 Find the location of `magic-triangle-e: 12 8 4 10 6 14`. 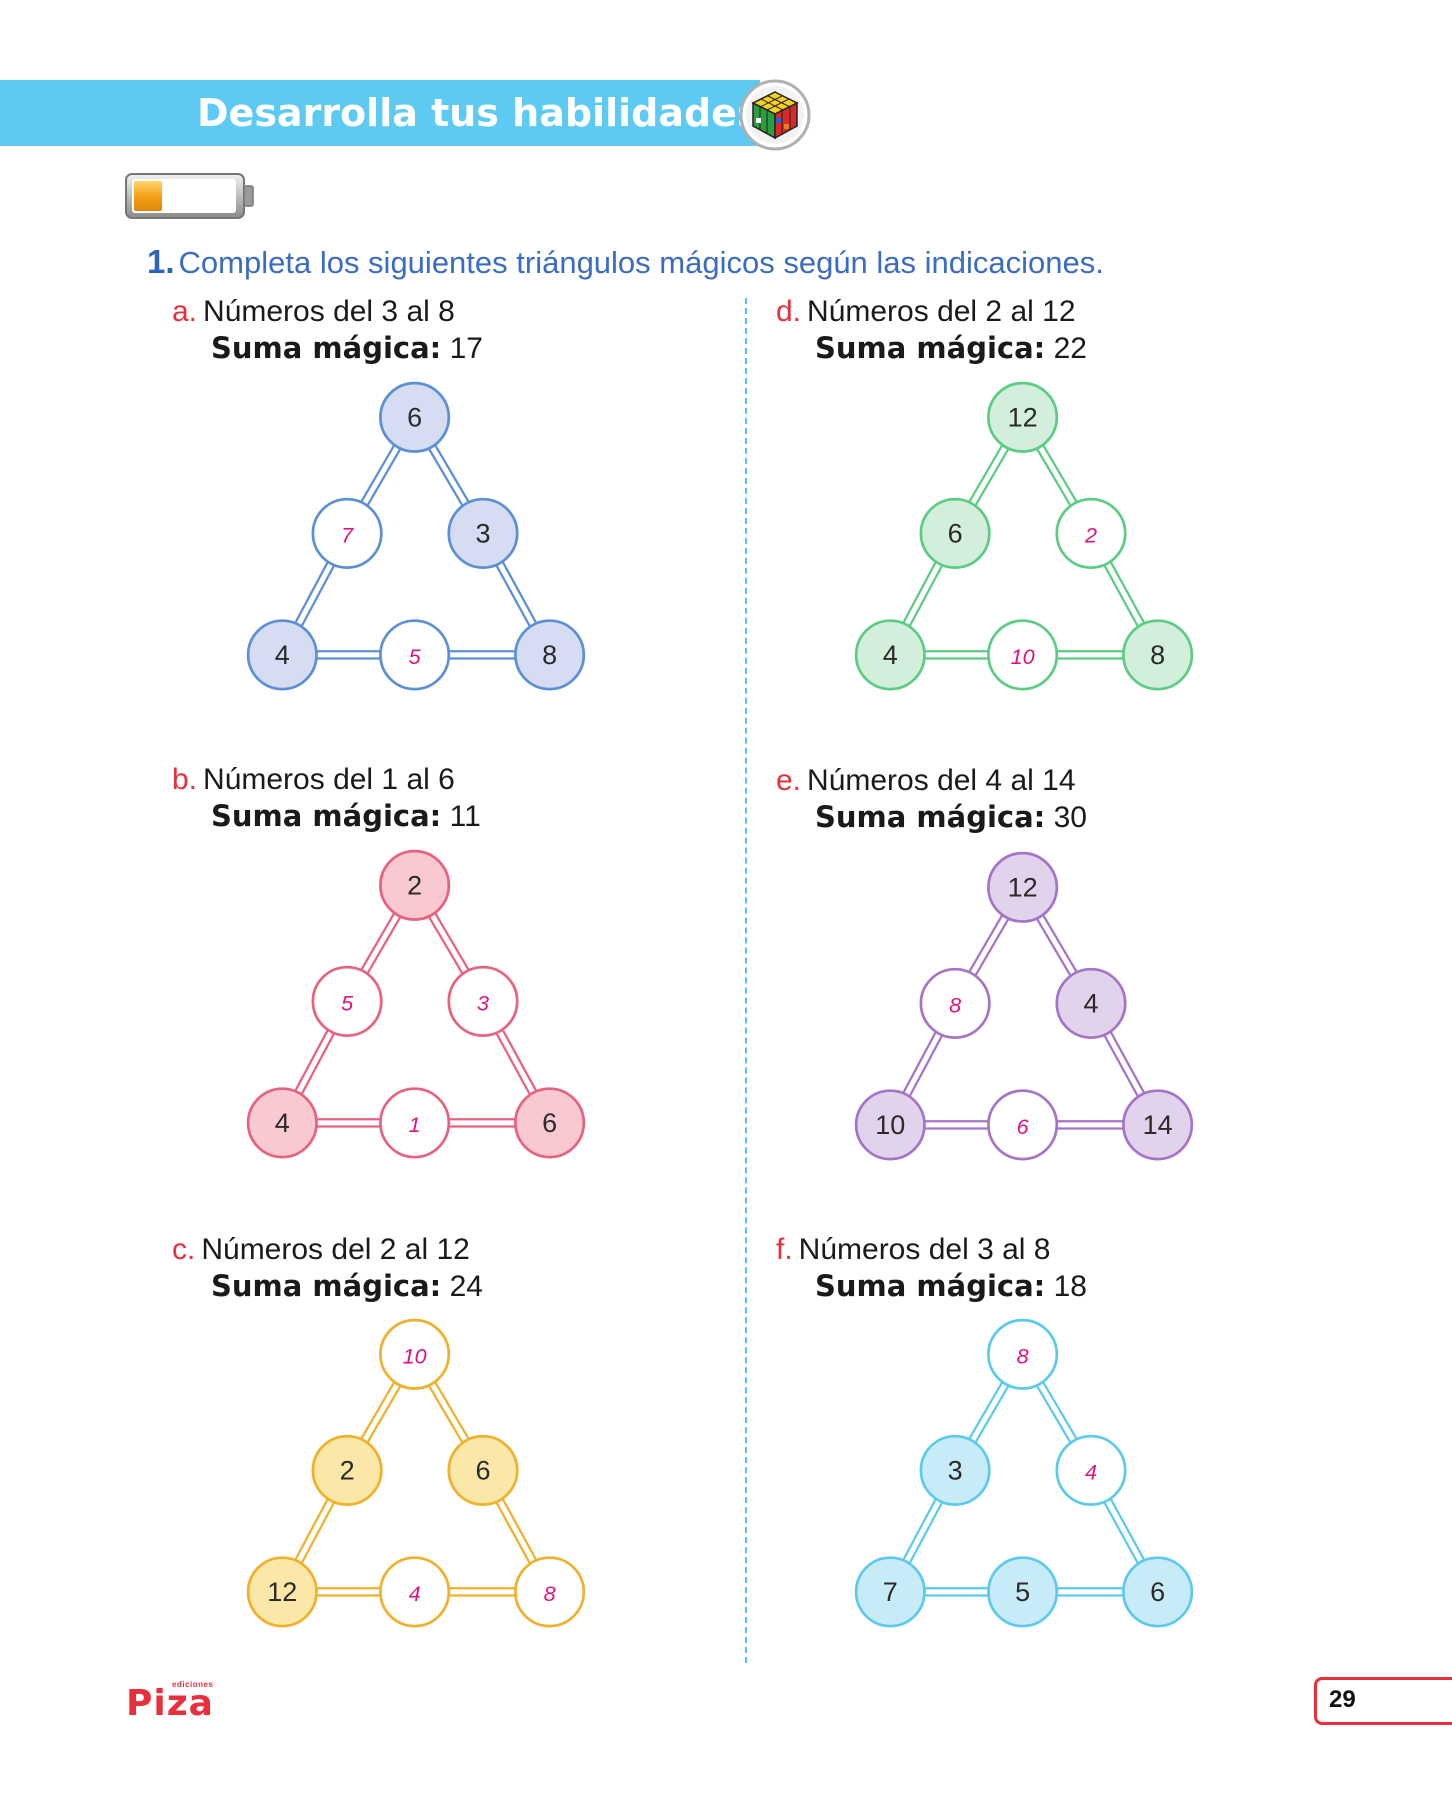

magic-triangle-e: 12 8 4 10 6 14 is located at coordinates (1028, 1020).